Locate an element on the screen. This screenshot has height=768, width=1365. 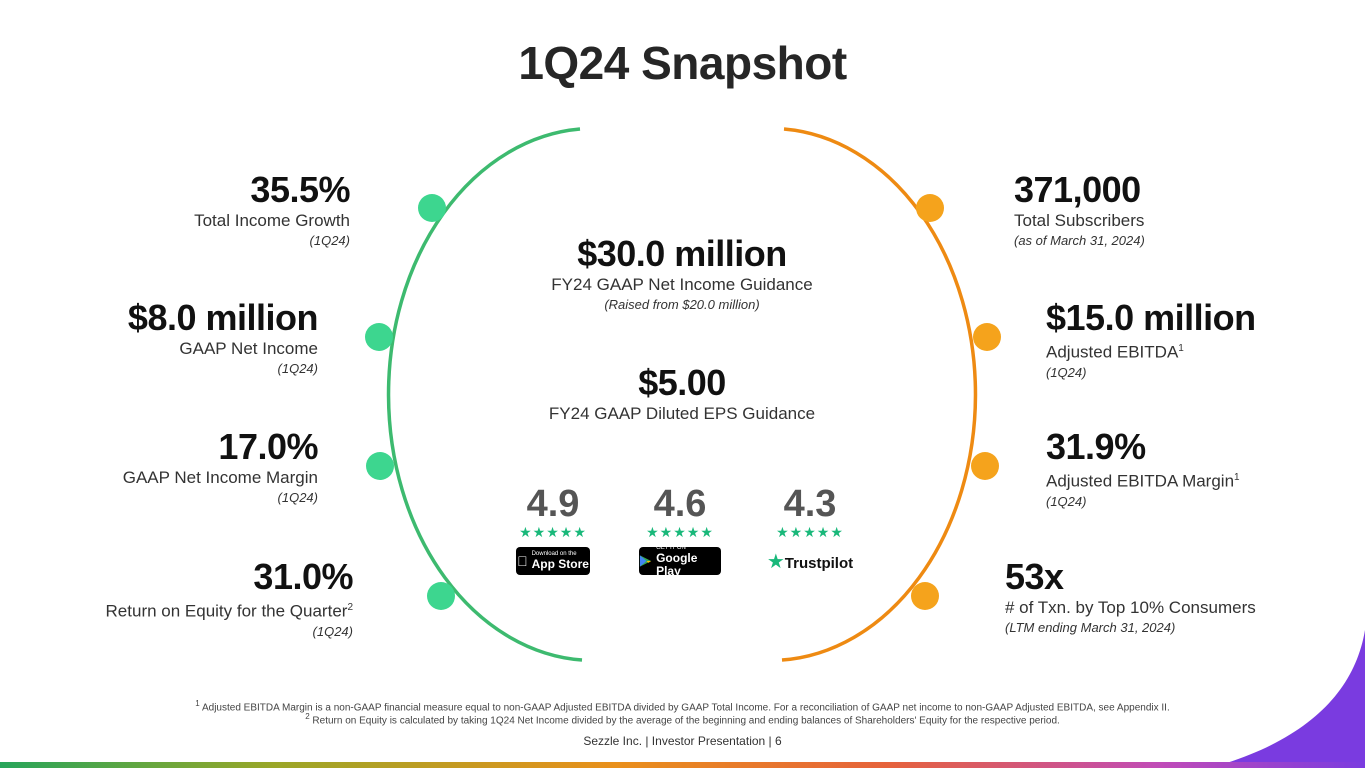
metric-label: Adjusted EBITDA1 is located at coordinates (1196, 351).